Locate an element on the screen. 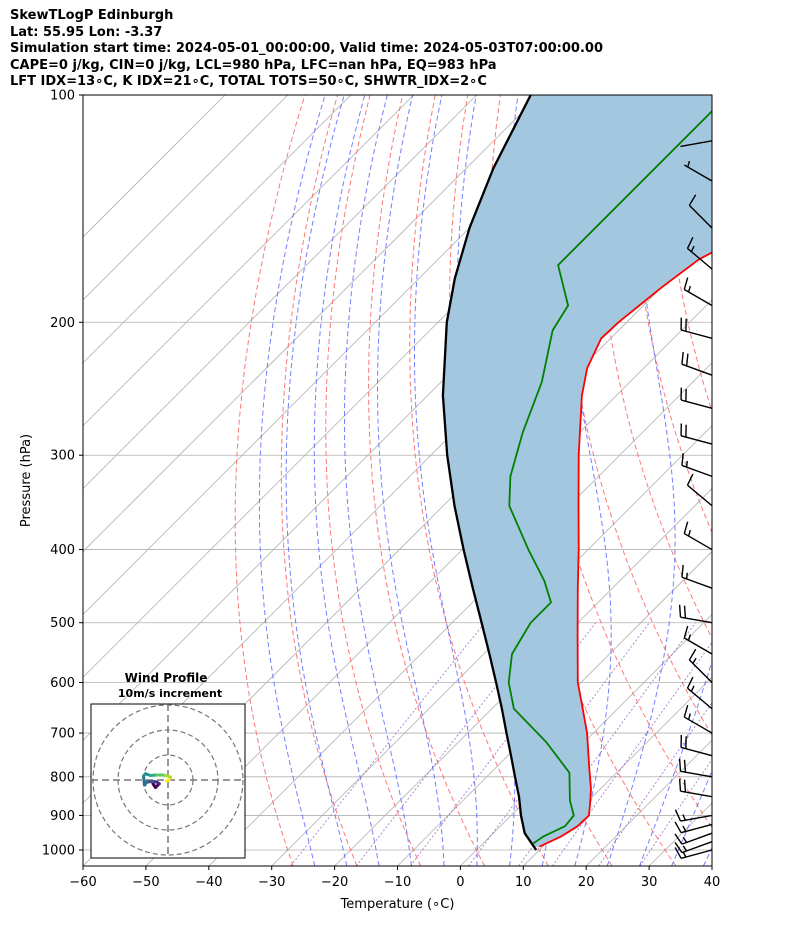  x-tick-label: −30 is located at coordinates (271, 882).